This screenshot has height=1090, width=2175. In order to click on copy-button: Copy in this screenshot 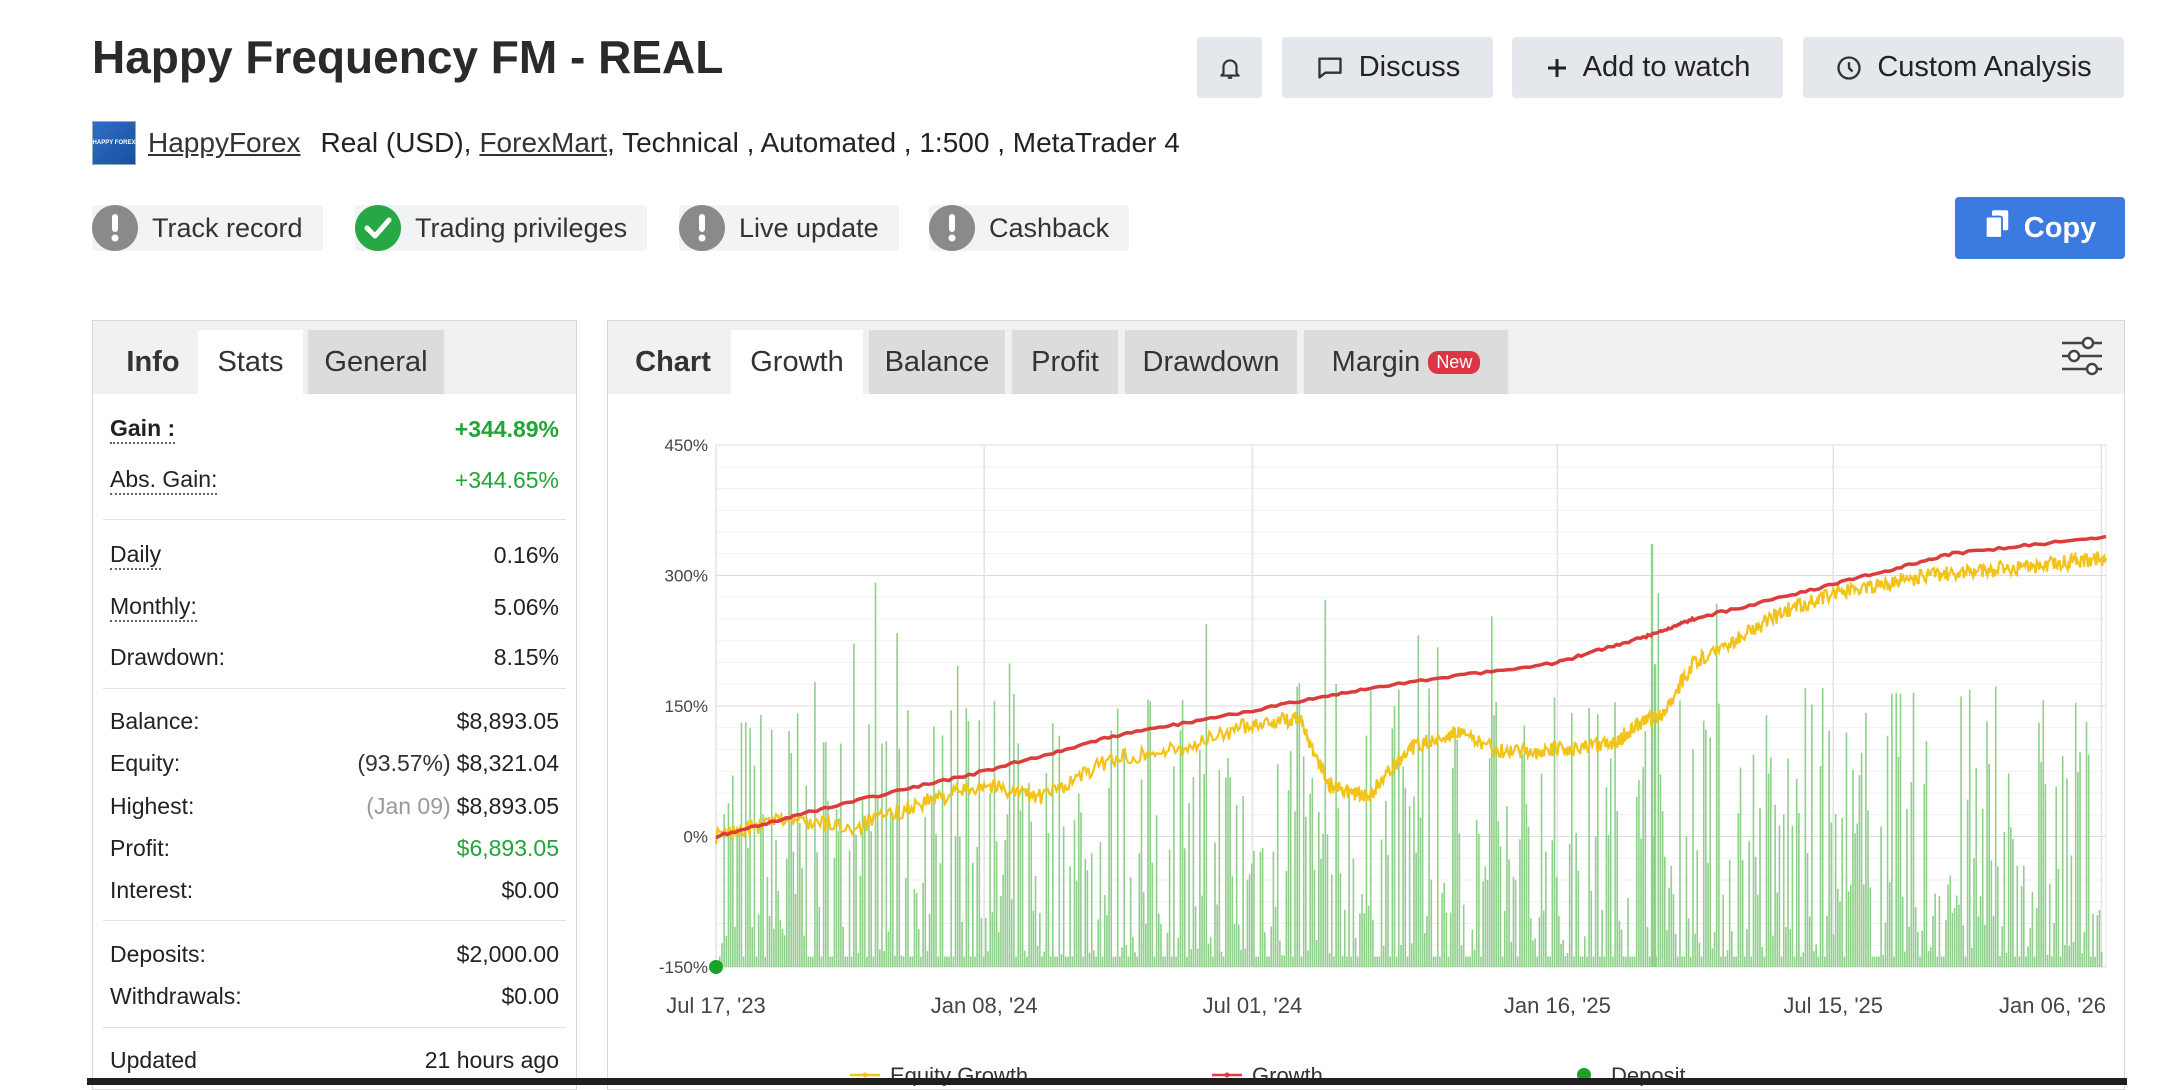, I will do `click(2040, 228)`.